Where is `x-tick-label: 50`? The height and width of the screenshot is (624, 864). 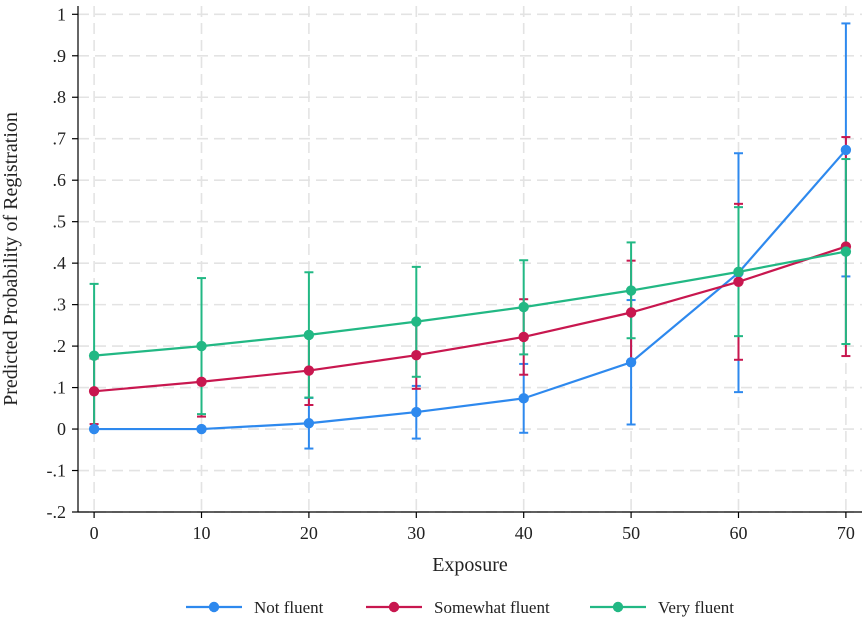
x-tick-label: 50 is located at coordinates (631, 533).